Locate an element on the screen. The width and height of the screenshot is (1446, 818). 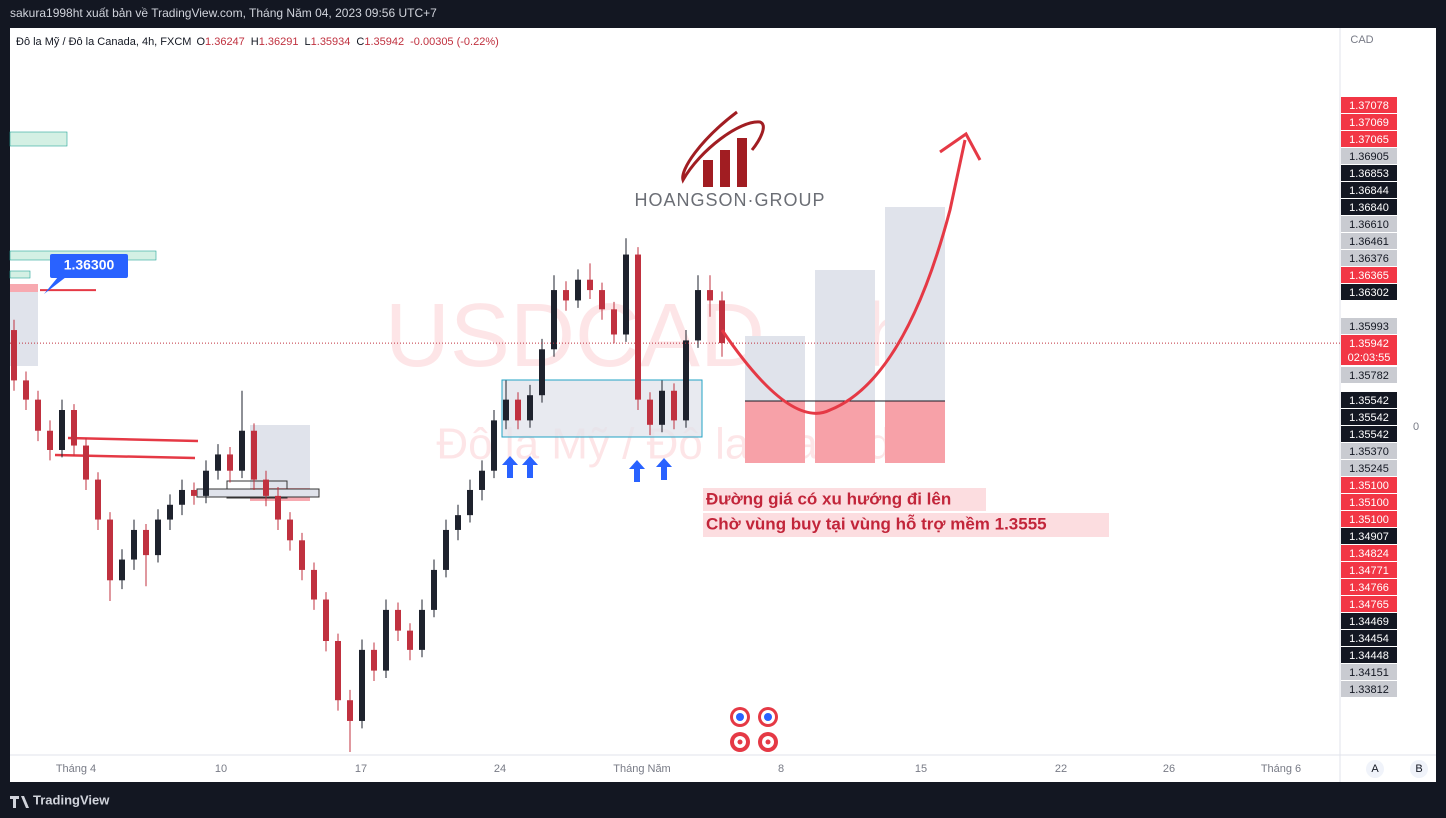
time-label: 8 is located at coordinates (781, 769).